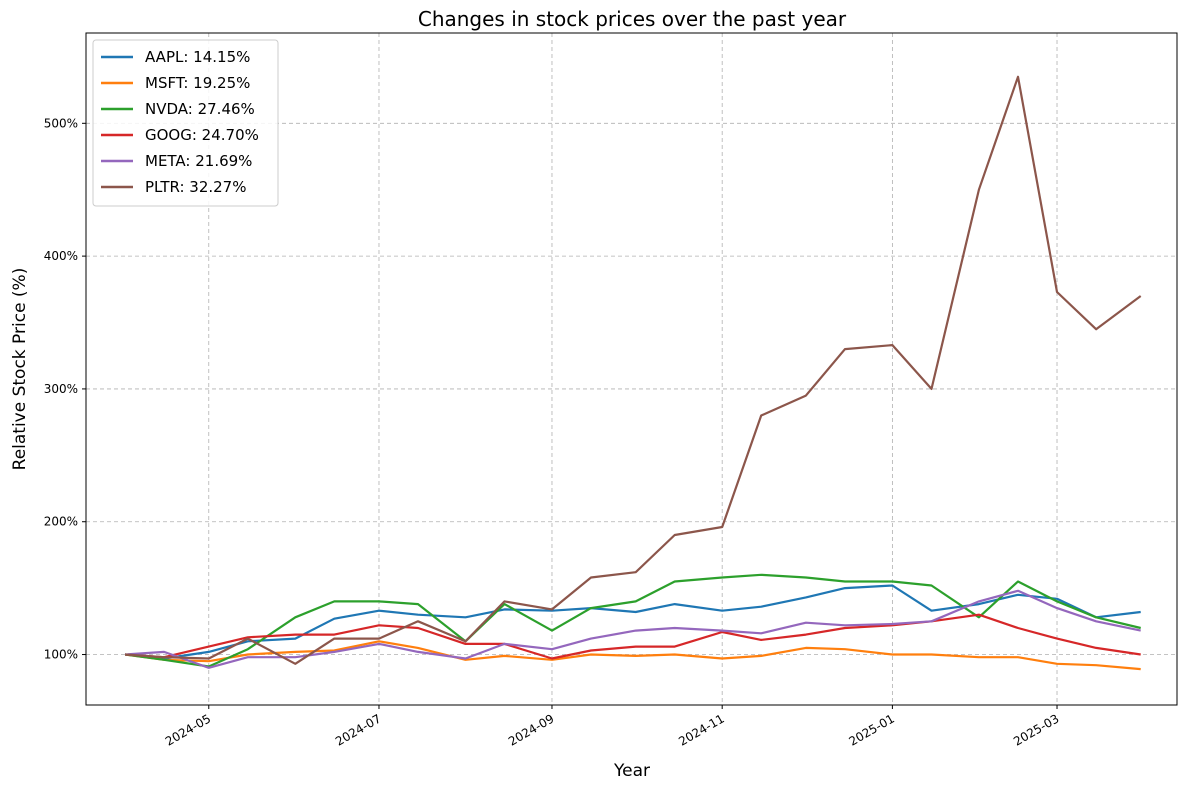 The image size is (1189, 789). What do you see at coordinates (701, 729) in the screenshot?
I see `x-tick-label: 2024-11` at bounding box center [701, 729].